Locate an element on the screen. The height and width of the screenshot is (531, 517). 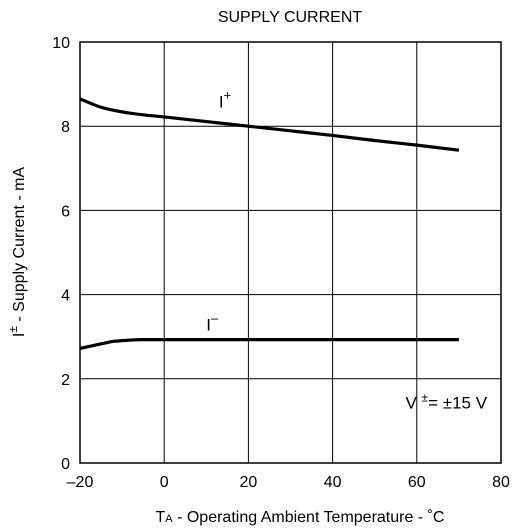
condition-annotation: V ±= ±15 V is located at coordinates (446, 401).